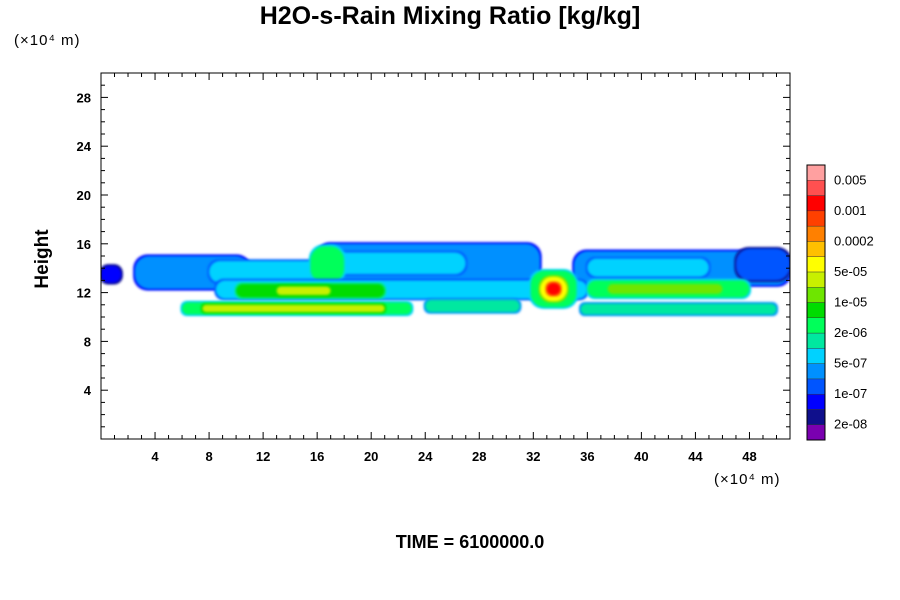 The image size is (900, 600). I want to click on x-tick-label: 24, so click(425, 456).